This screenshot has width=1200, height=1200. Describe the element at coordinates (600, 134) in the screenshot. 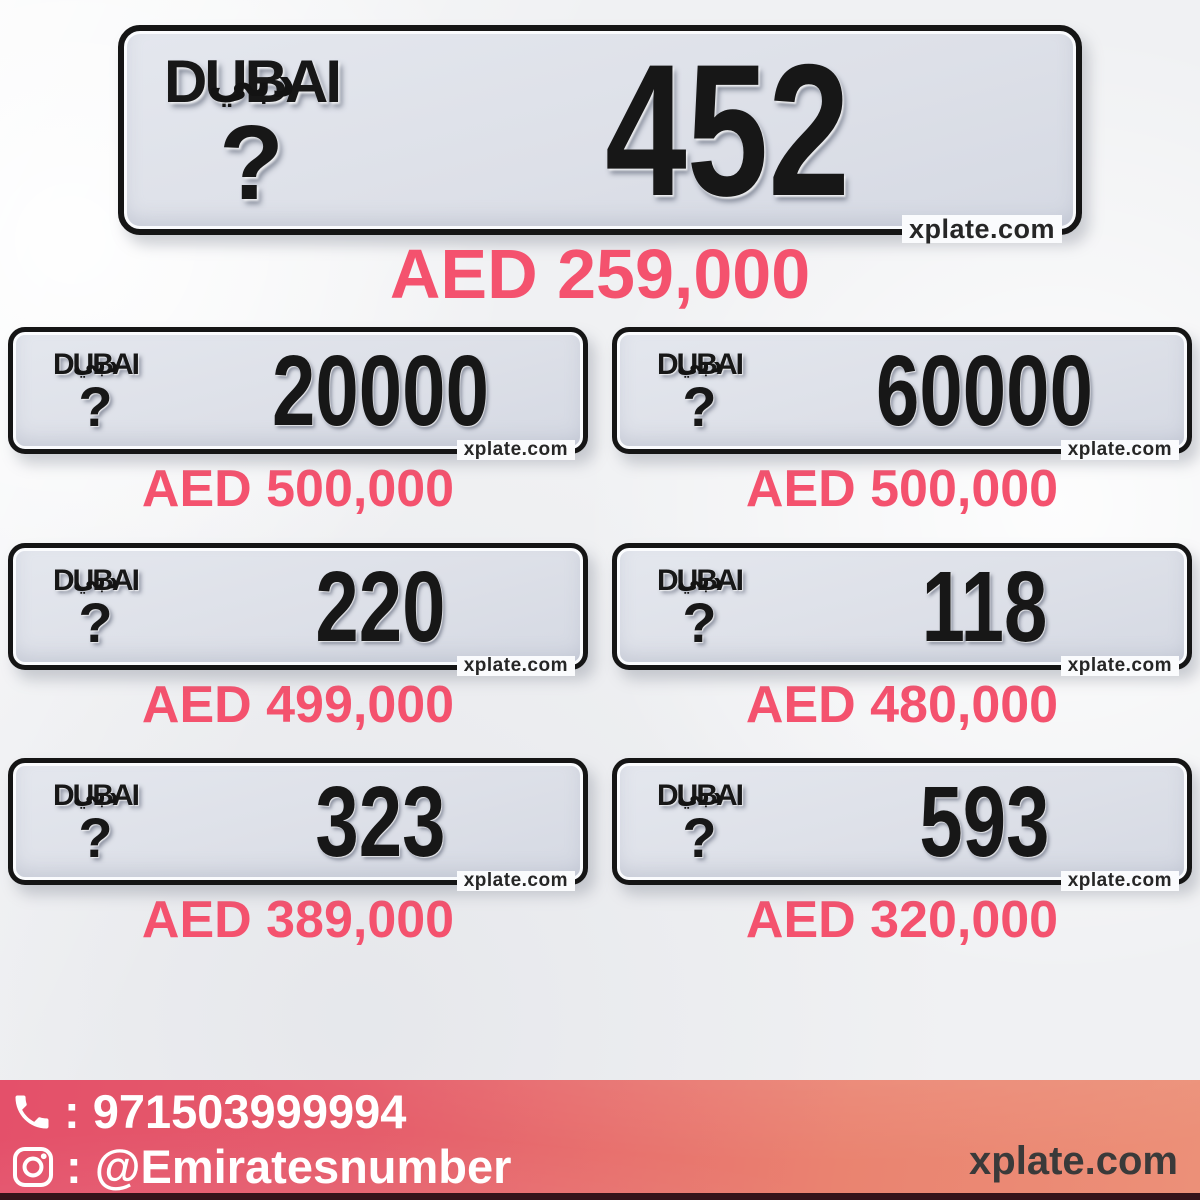

I see `featured-license-plate: DUBAI دبي ? 452 xplate.com` at that location.